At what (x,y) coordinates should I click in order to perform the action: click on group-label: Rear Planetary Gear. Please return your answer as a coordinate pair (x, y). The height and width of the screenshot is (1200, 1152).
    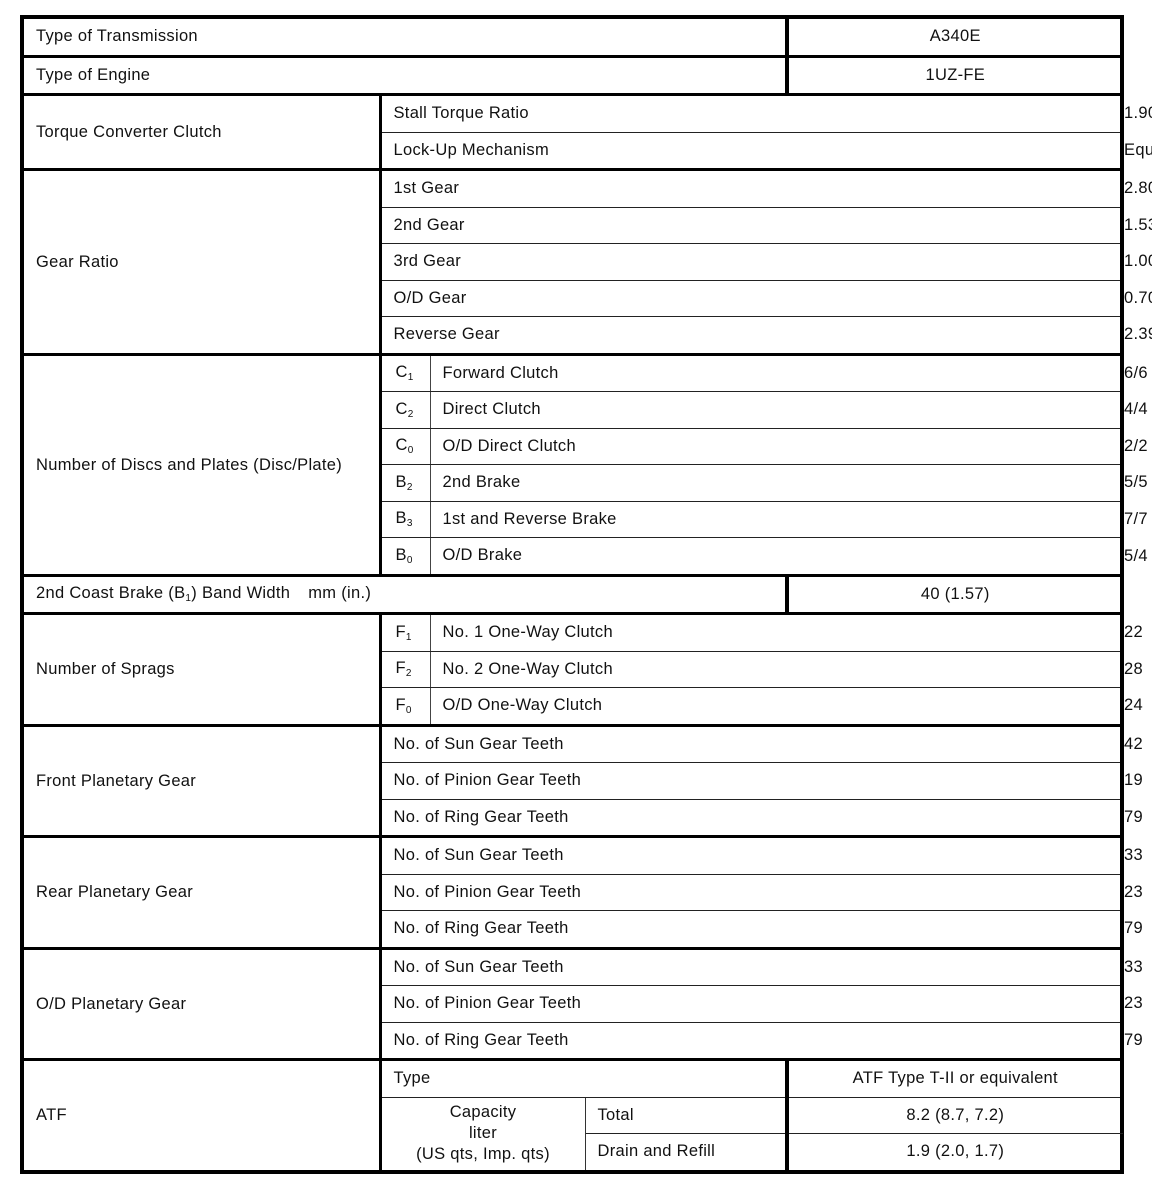
    Looking at the image, I should click on (201, 892).